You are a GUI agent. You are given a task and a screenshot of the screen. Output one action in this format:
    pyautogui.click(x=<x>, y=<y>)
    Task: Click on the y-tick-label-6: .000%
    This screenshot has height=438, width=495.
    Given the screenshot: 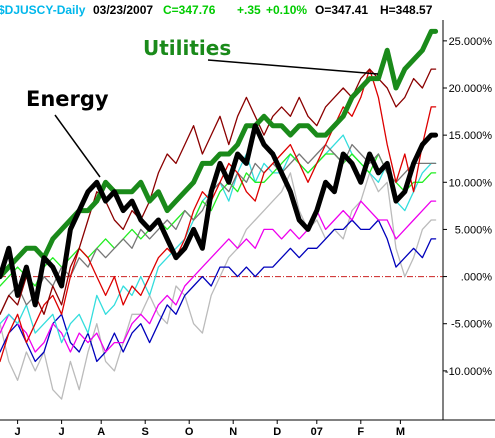 What is the action you would take?
    pyautogui.click(x=476, y=278)
    